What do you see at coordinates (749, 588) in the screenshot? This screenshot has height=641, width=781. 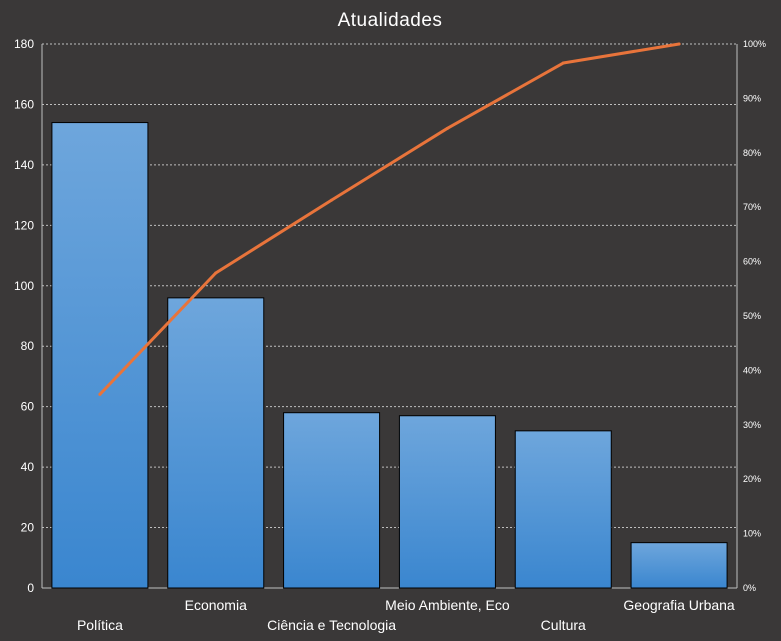 I see `y2-tick-label: 0%` at bounding box center [749, 588].